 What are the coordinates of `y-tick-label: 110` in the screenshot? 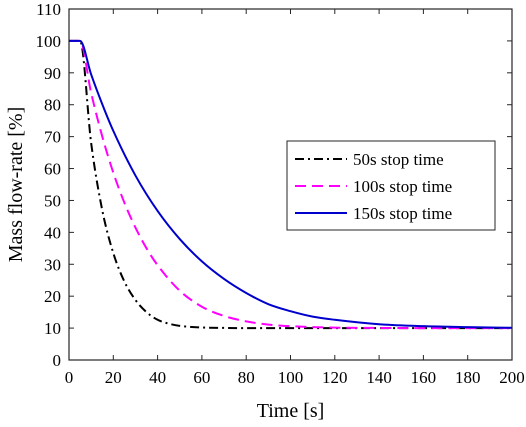 It's located at (48, 9).